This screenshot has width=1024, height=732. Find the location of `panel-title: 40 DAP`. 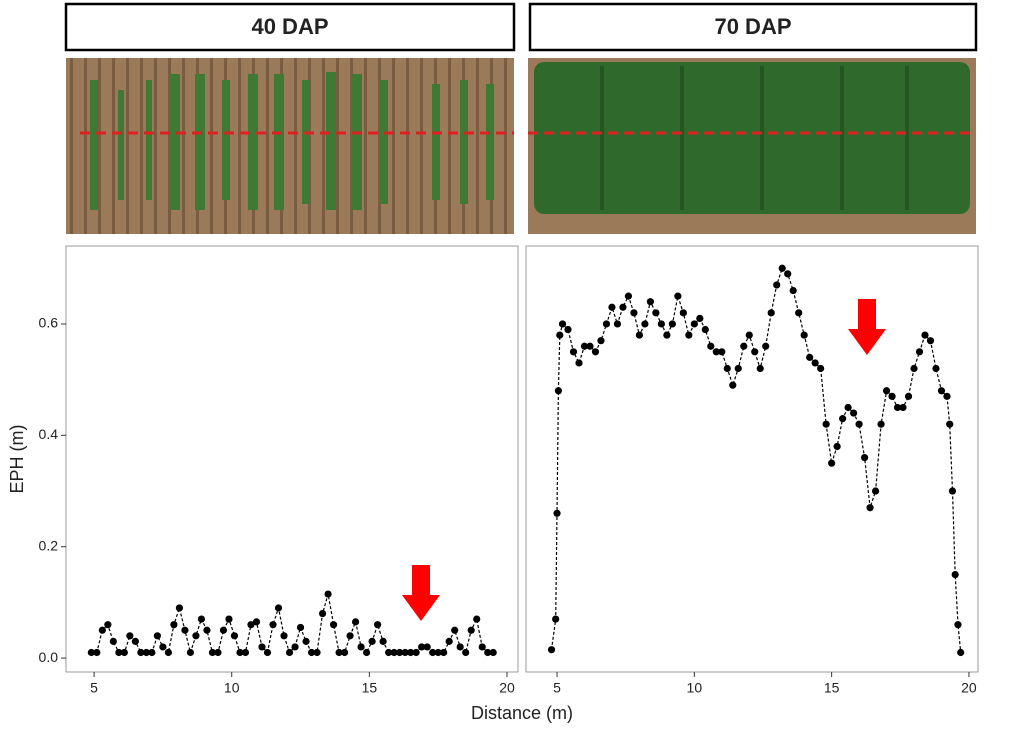

panel-title: 40 DAP is located at coordinates (289, 26).